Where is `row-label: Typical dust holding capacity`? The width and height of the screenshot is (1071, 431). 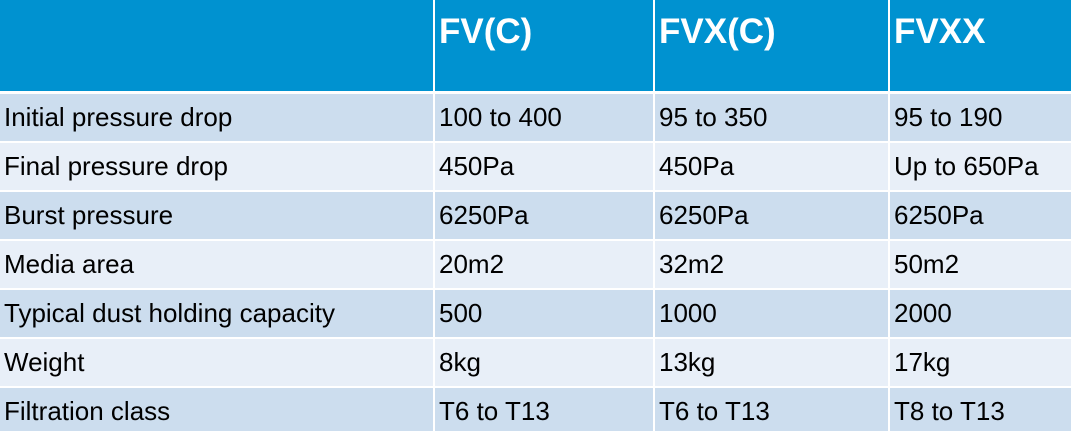 row-label: Typical dust holding capacity is located at coordinates (217, 313).